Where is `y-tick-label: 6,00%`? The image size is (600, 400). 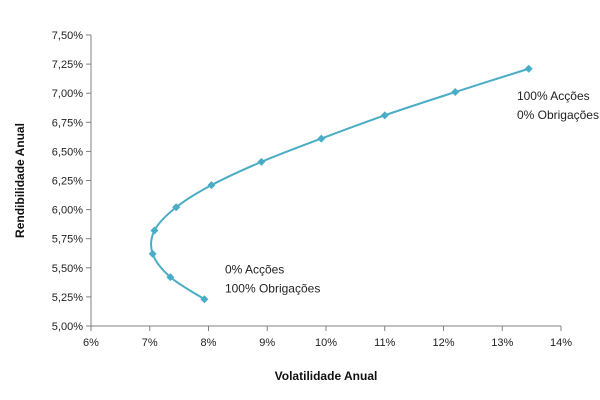 y-tick-label: 6,00% is located at coordinates (67, 211).